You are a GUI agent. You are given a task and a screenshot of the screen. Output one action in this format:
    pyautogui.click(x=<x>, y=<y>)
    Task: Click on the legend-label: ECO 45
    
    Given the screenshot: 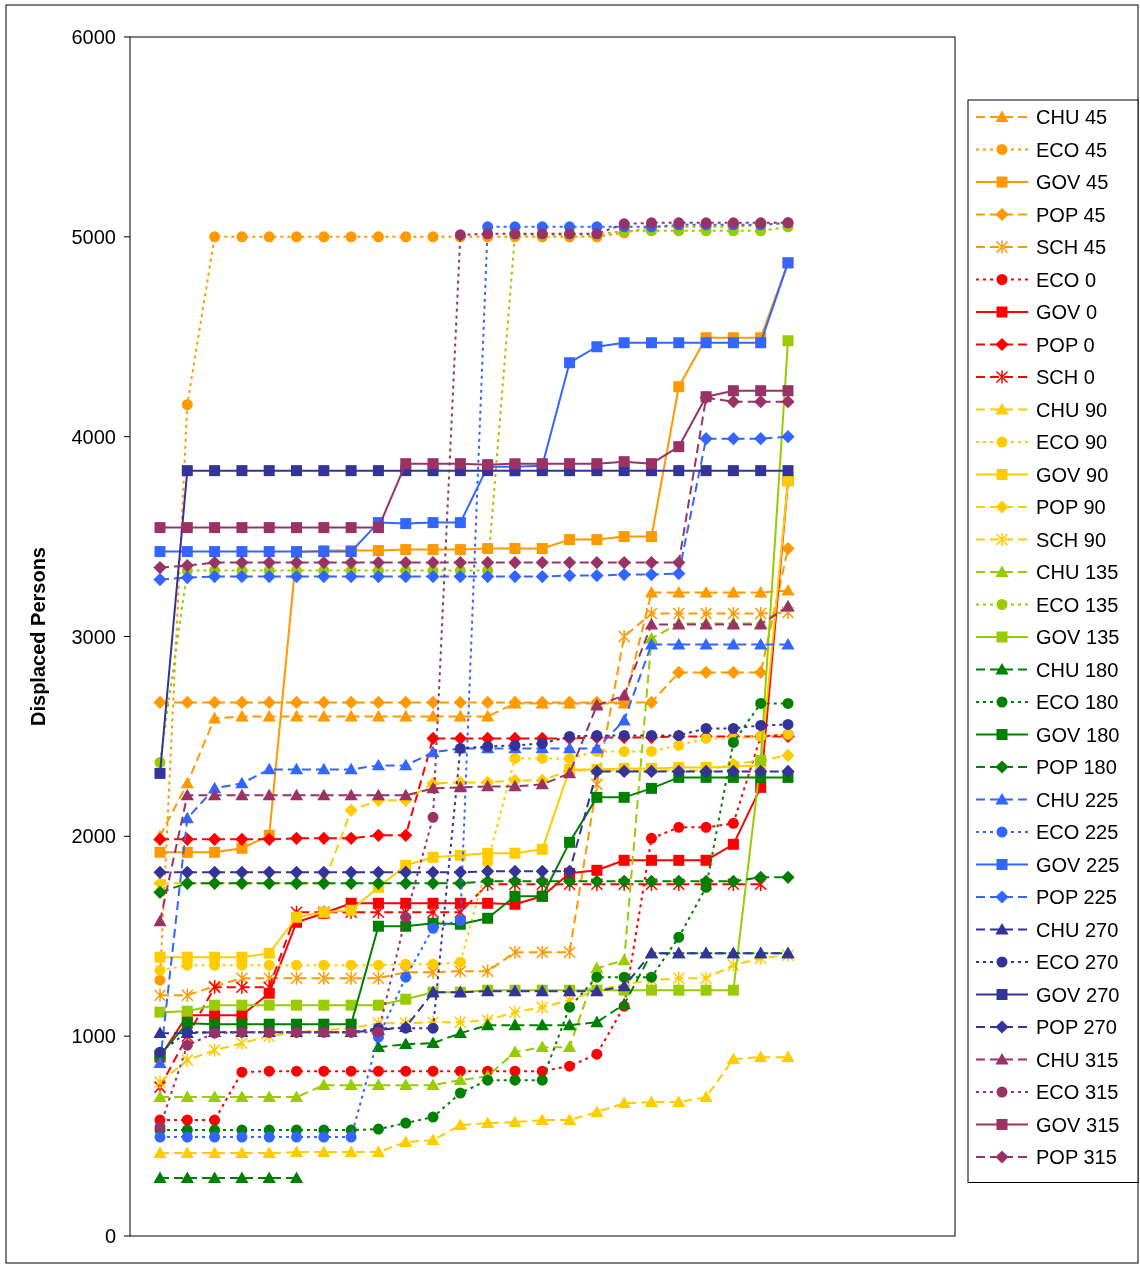 What is the action you would take?
    pyautogui.click(x=1072, y=149)
    